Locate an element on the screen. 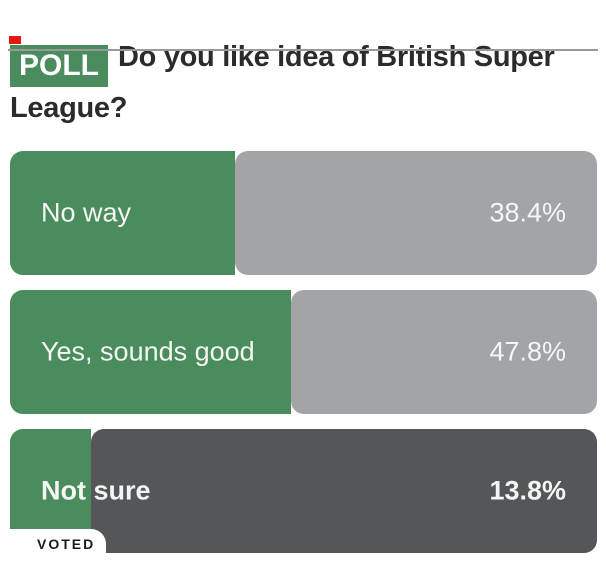 The width and height of the screenshot is (606, 564). voted-badge: VOTED is located at coordinates (53, 546).